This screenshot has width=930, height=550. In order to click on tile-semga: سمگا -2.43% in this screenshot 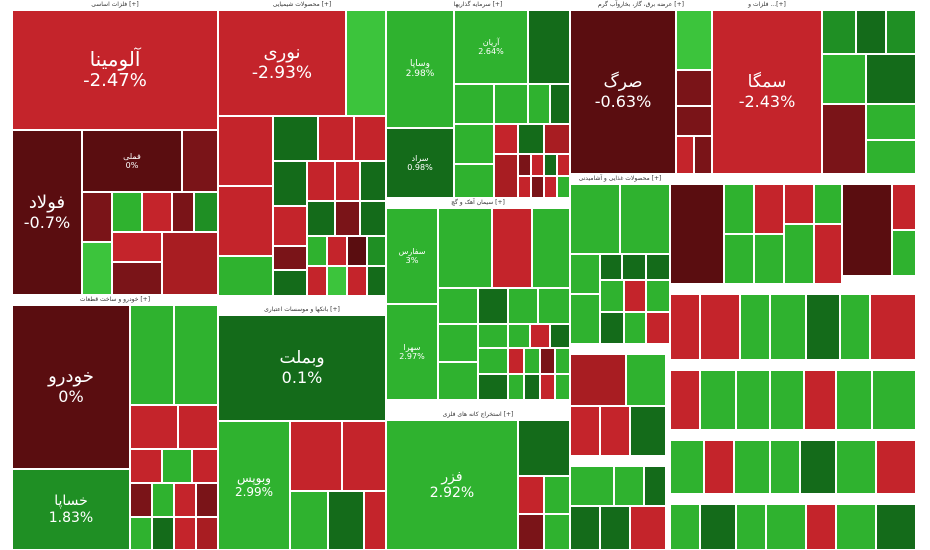, I will do `click(767, 92)`.